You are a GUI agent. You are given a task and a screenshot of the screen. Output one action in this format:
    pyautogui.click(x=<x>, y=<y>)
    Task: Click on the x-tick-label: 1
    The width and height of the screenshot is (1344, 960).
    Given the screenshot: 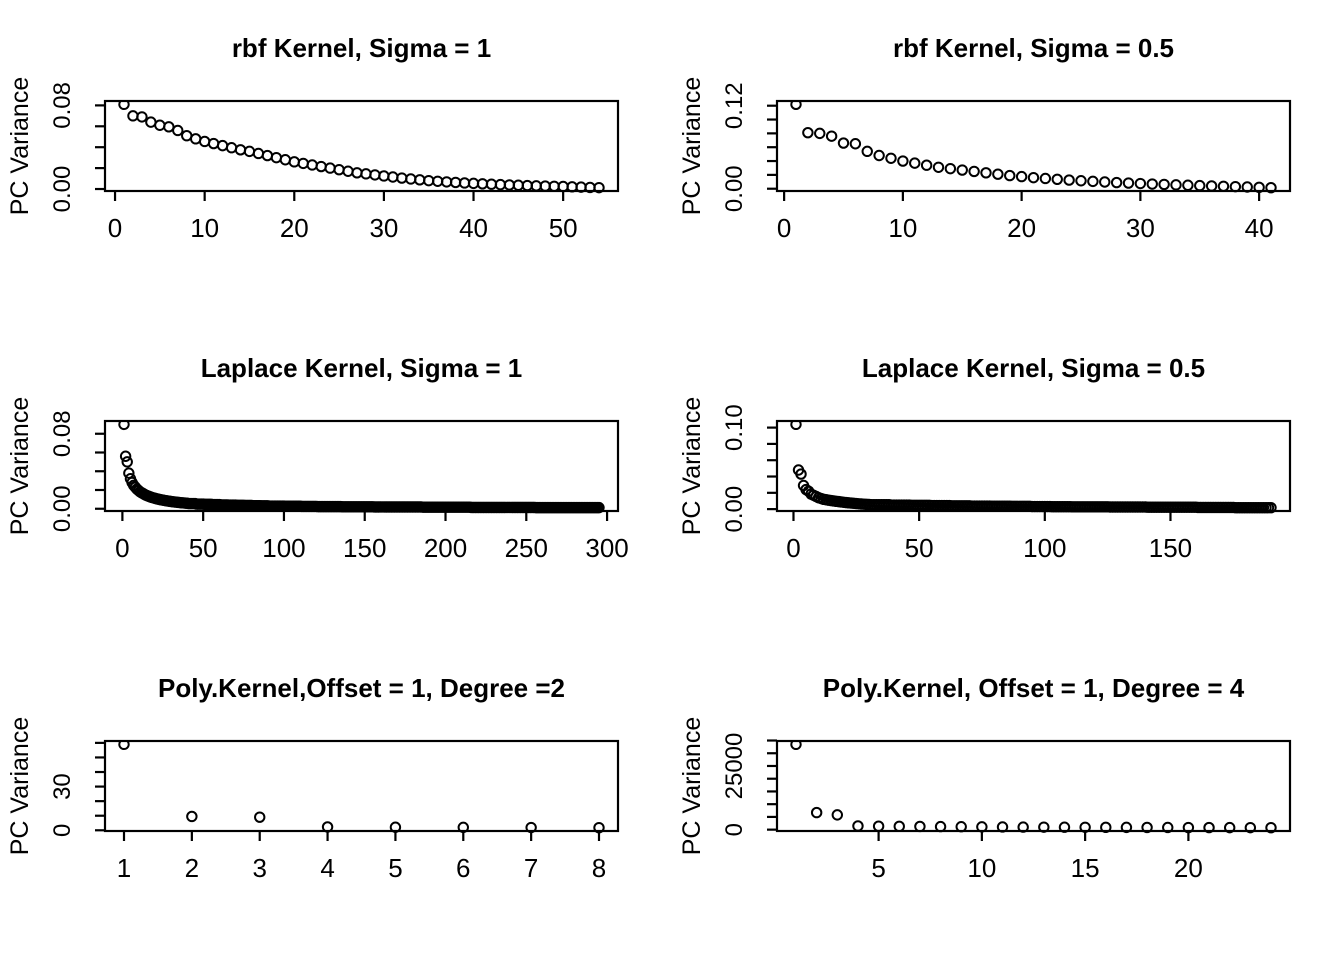 What is the action you would take?
    pyautogui.click(x=124, y=868)
    